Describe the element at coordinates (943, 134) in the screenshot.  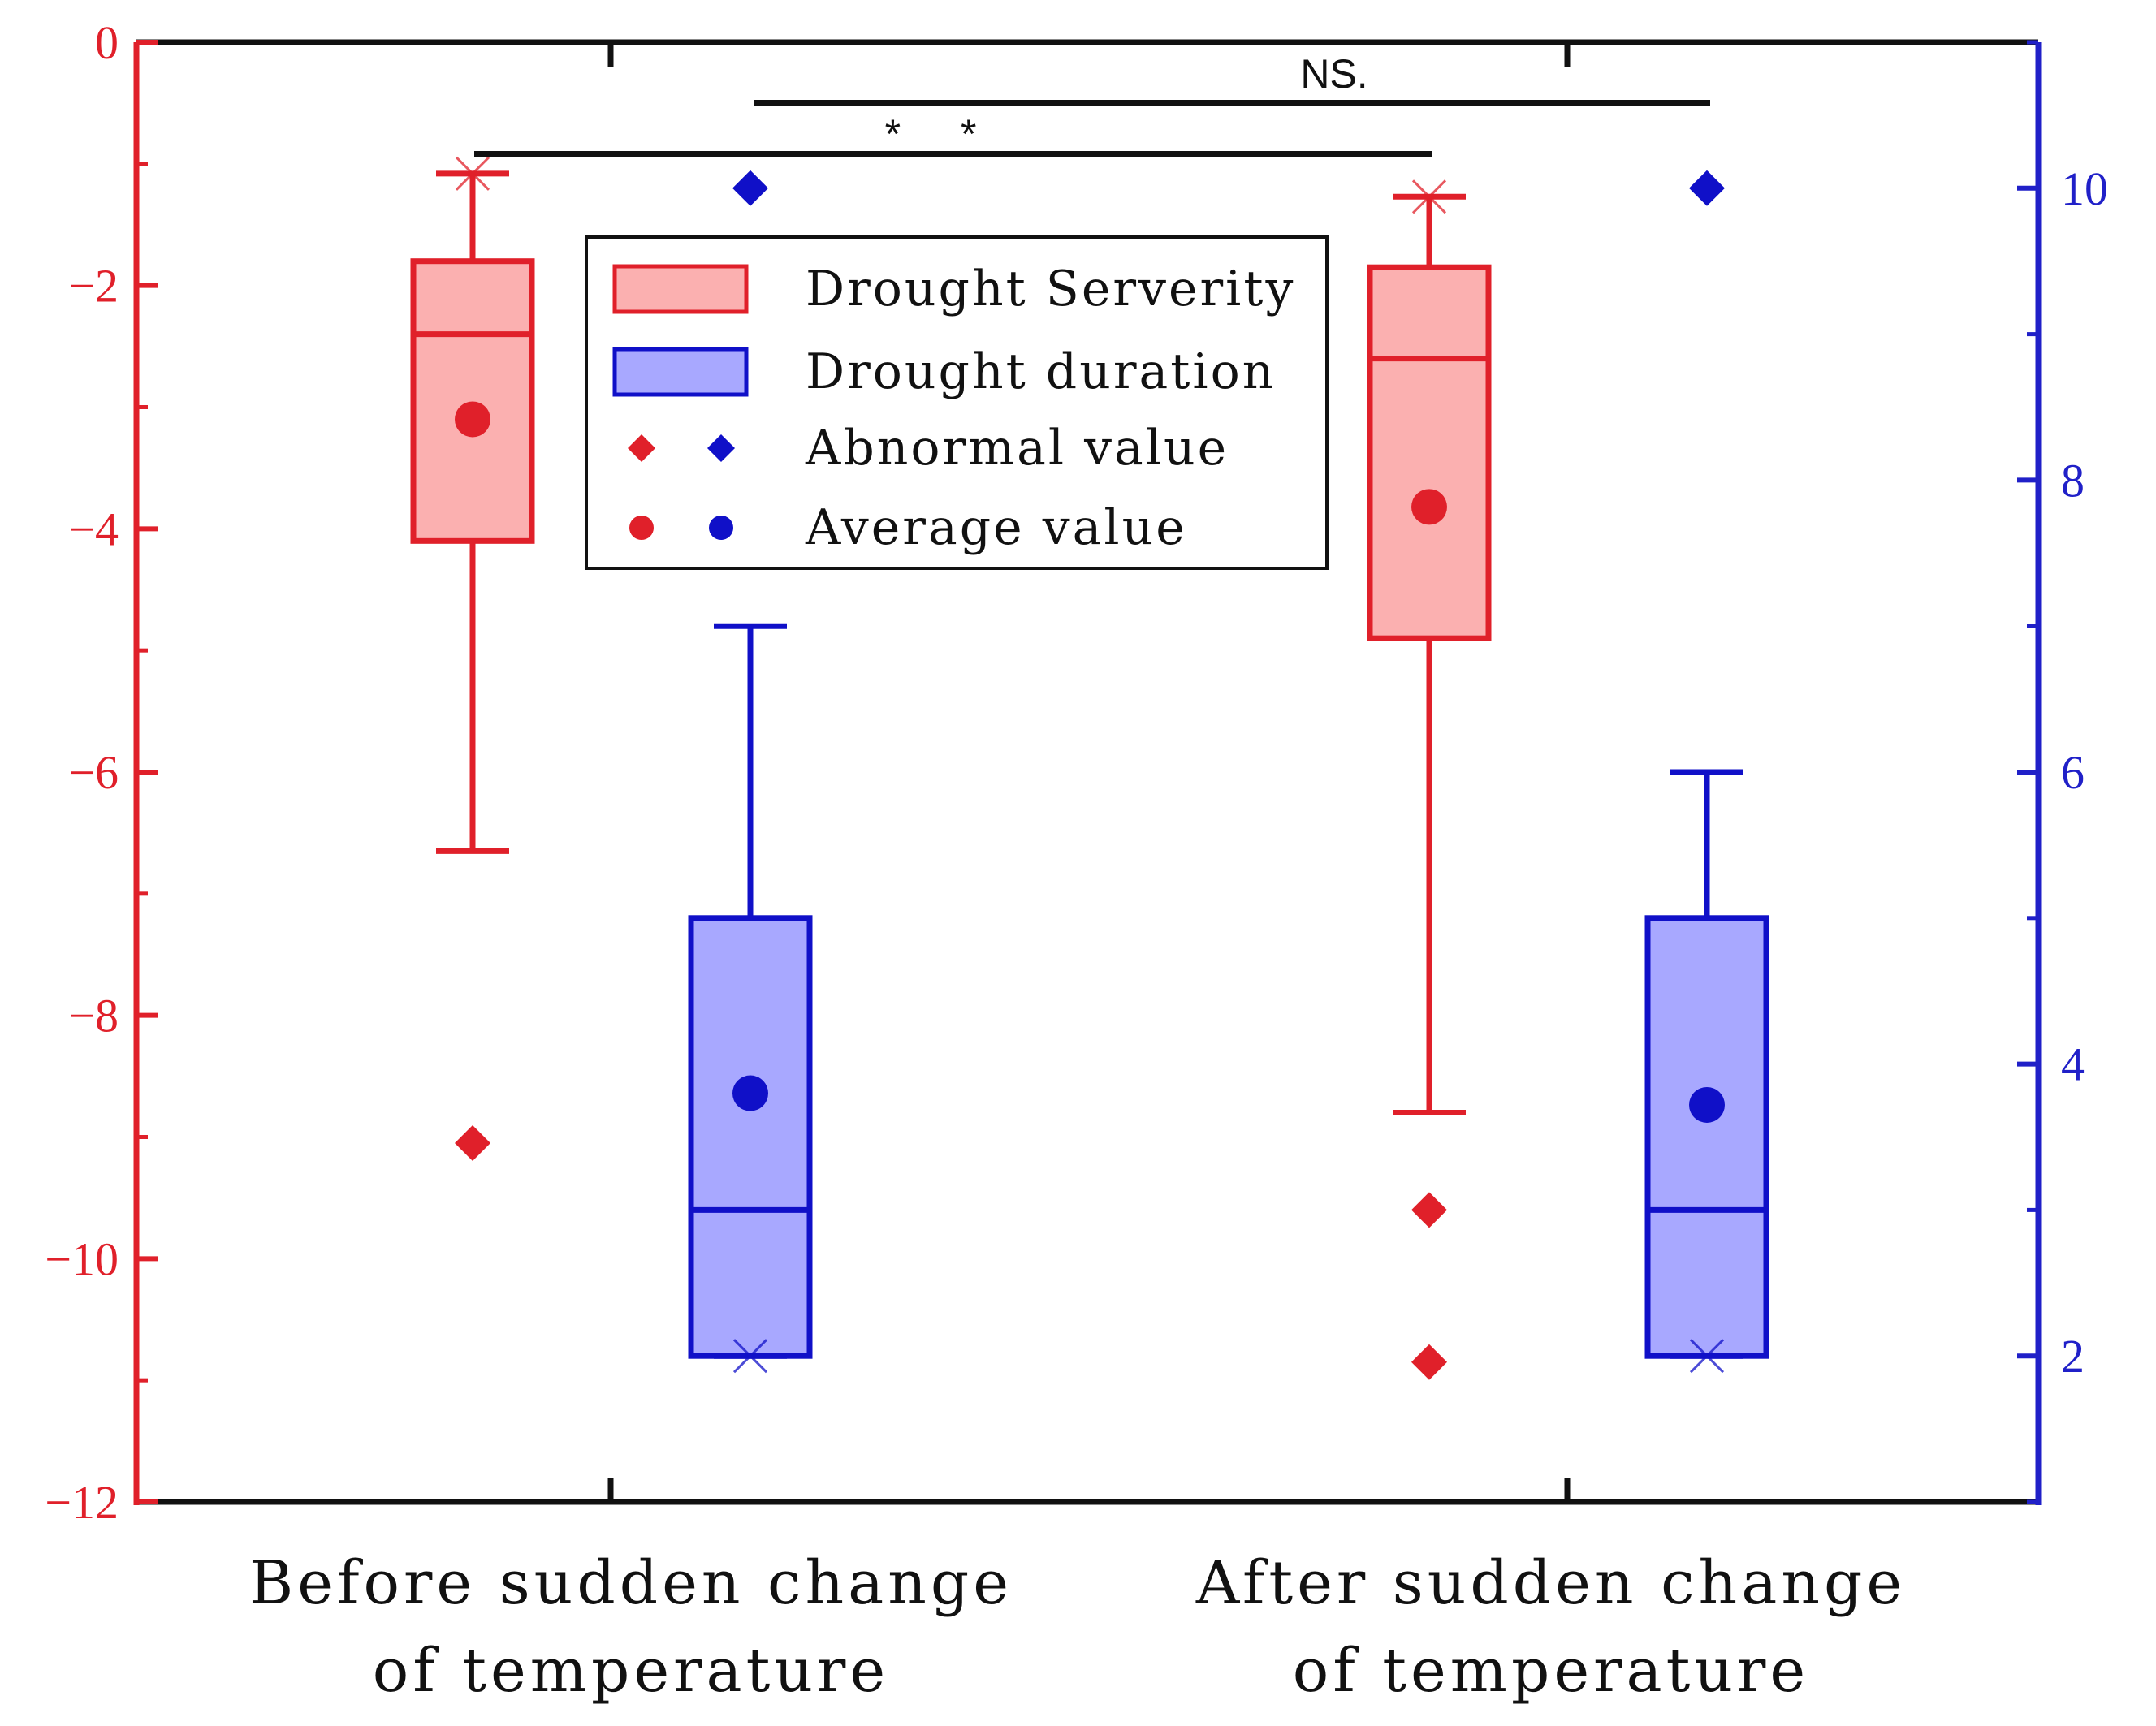
I see `sig-label-severity: * *` at that location.